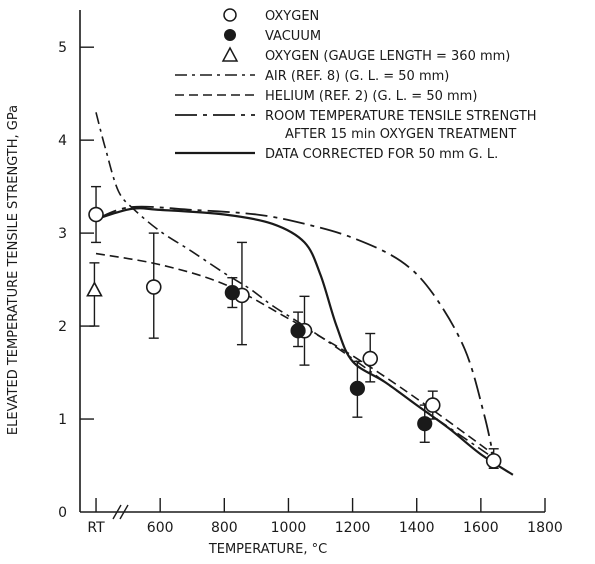 Image resolution: width=595 pixels, height=564 pixels. I want to click on x-axis-break, so click(120, 512).